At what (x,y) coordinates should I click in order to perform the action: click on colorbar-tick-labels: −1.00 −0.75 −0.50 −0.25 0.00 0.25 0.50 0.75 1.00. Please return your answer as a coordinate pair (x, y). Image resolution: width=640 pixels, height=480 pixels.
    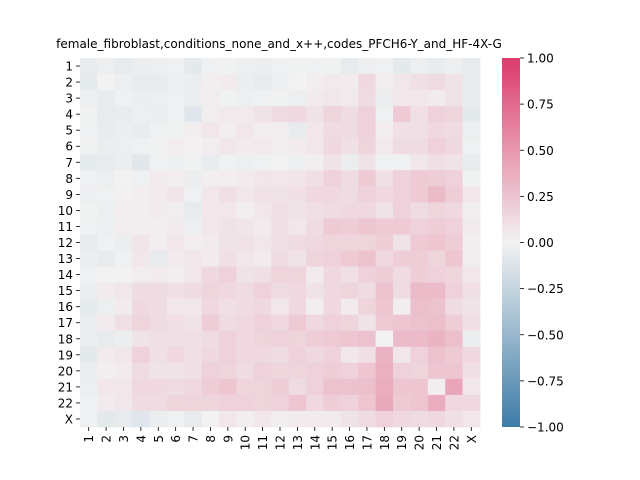
    Looking at the image, I should click on (542, 243).